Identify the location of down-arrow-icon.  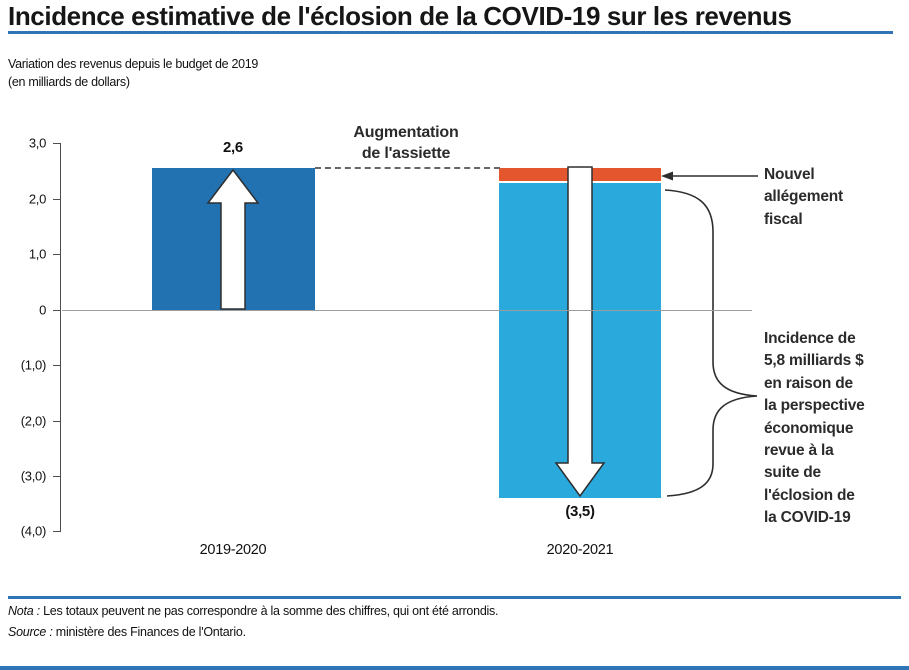
(580, 332).